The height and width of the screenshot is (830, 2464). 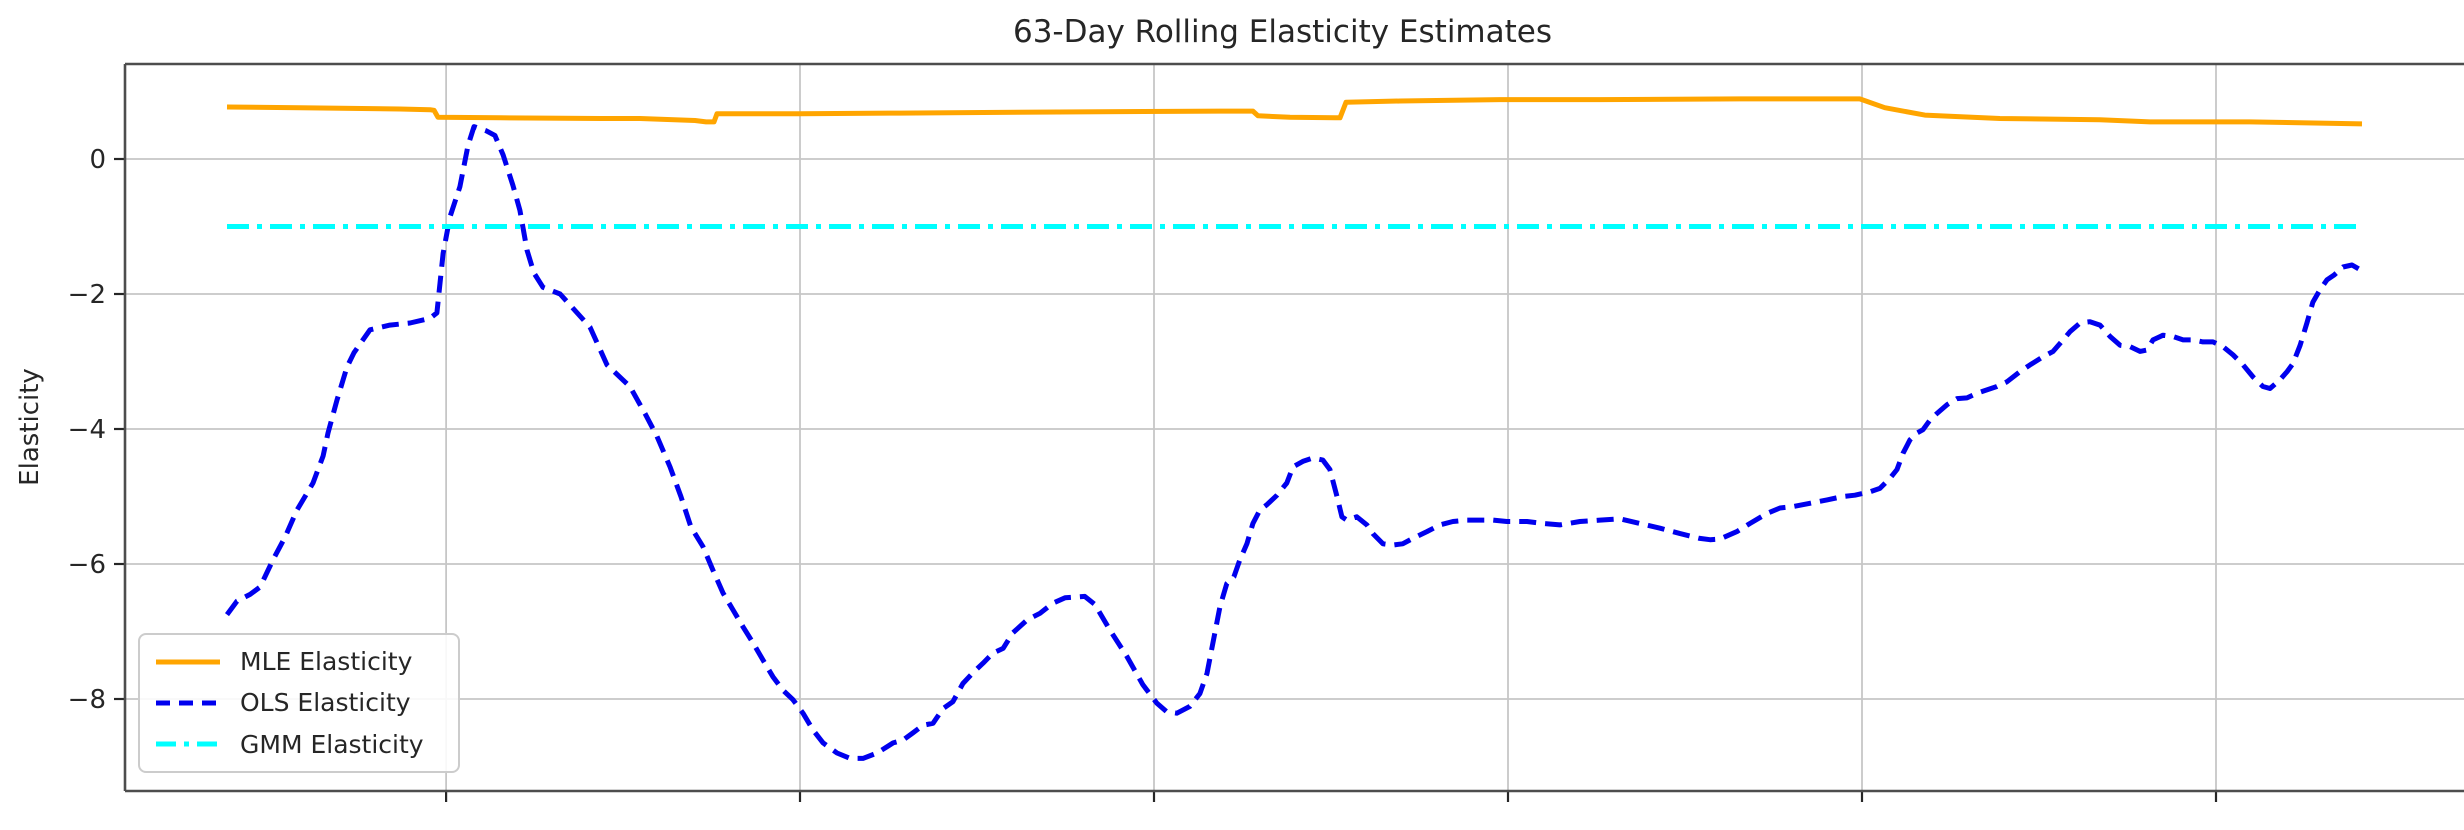 What do you see at coordinates (1282, 32) in the screenshot?
I see `chart-title: 63-Day Rolling Elasticity Estimates` at bounding box center [1282, 32].